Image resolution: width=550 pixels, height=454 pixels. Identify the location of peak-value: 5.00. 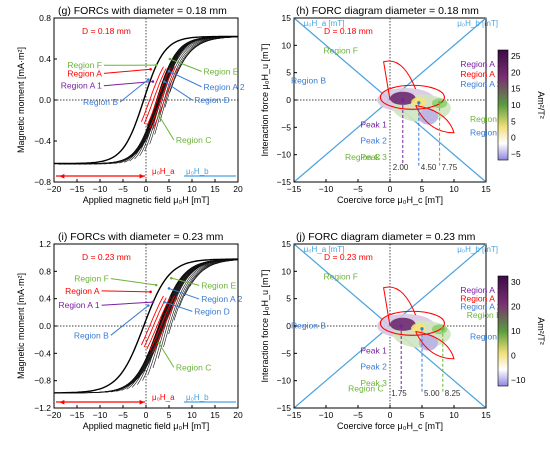
(432, 393).